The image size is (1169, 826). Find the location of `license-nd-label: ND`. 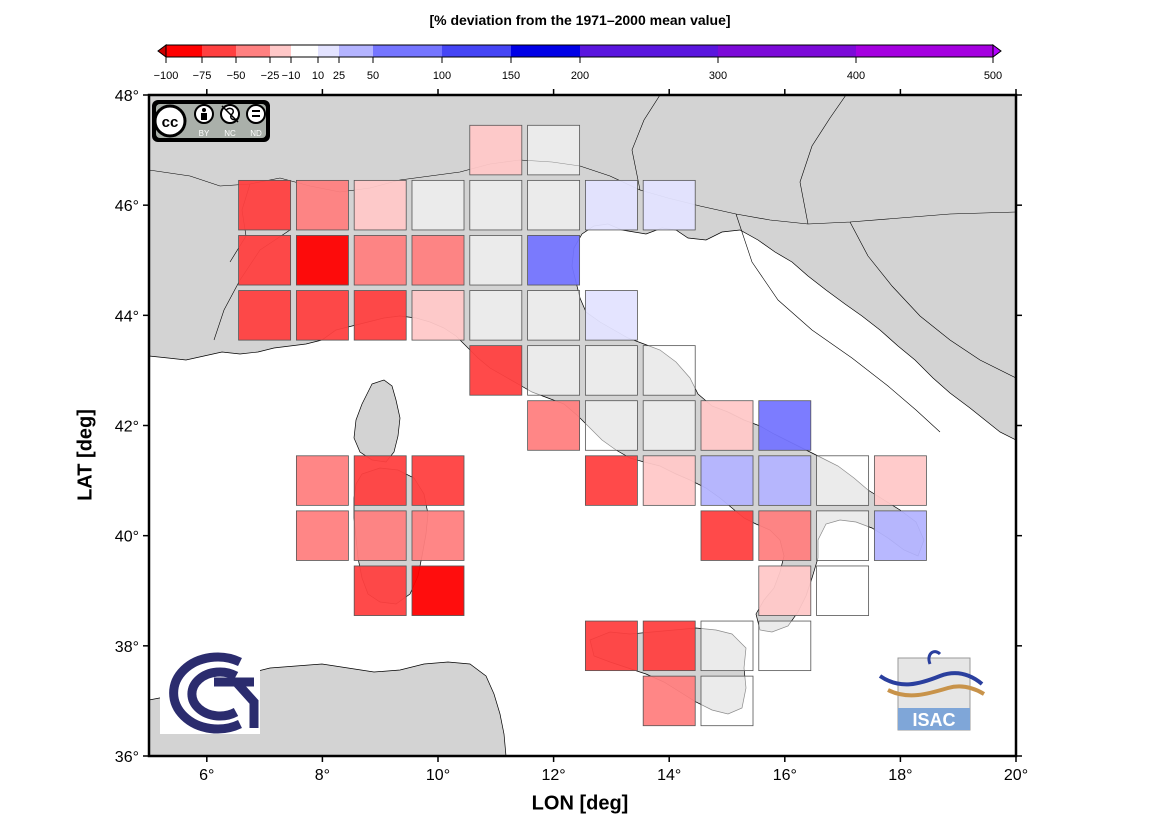

license-nd-label: ND is located at coordinates (256, 133).